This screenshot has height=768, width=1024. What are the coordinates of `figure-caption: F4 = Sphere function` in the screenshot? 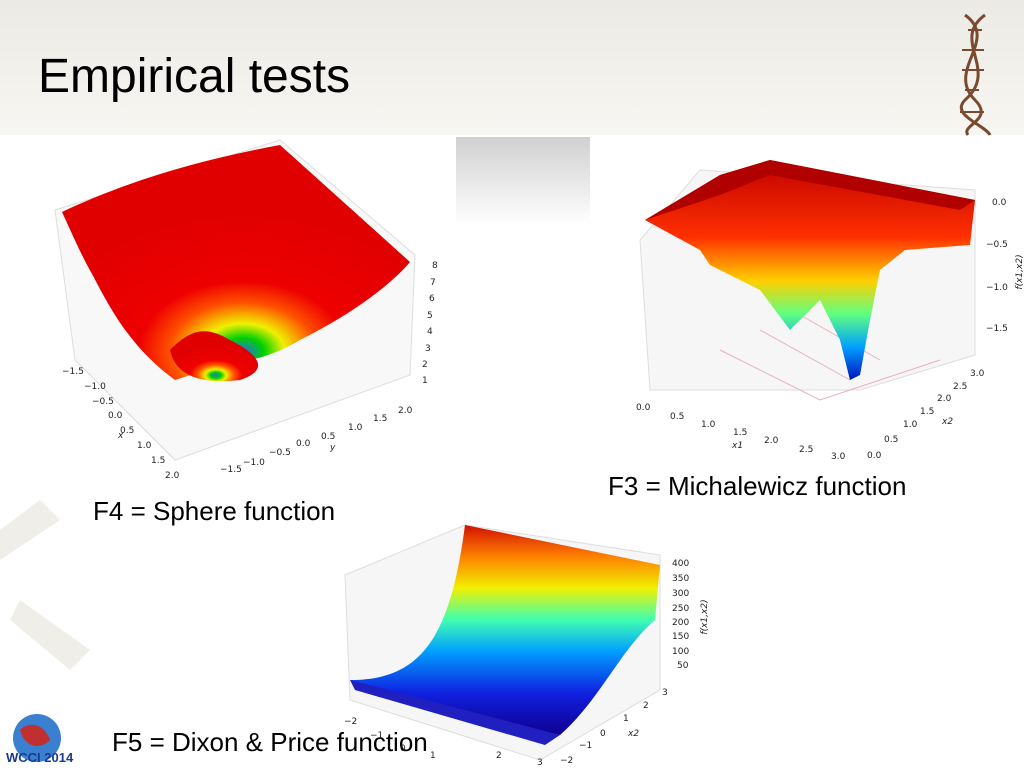 It's located at (214, 511).